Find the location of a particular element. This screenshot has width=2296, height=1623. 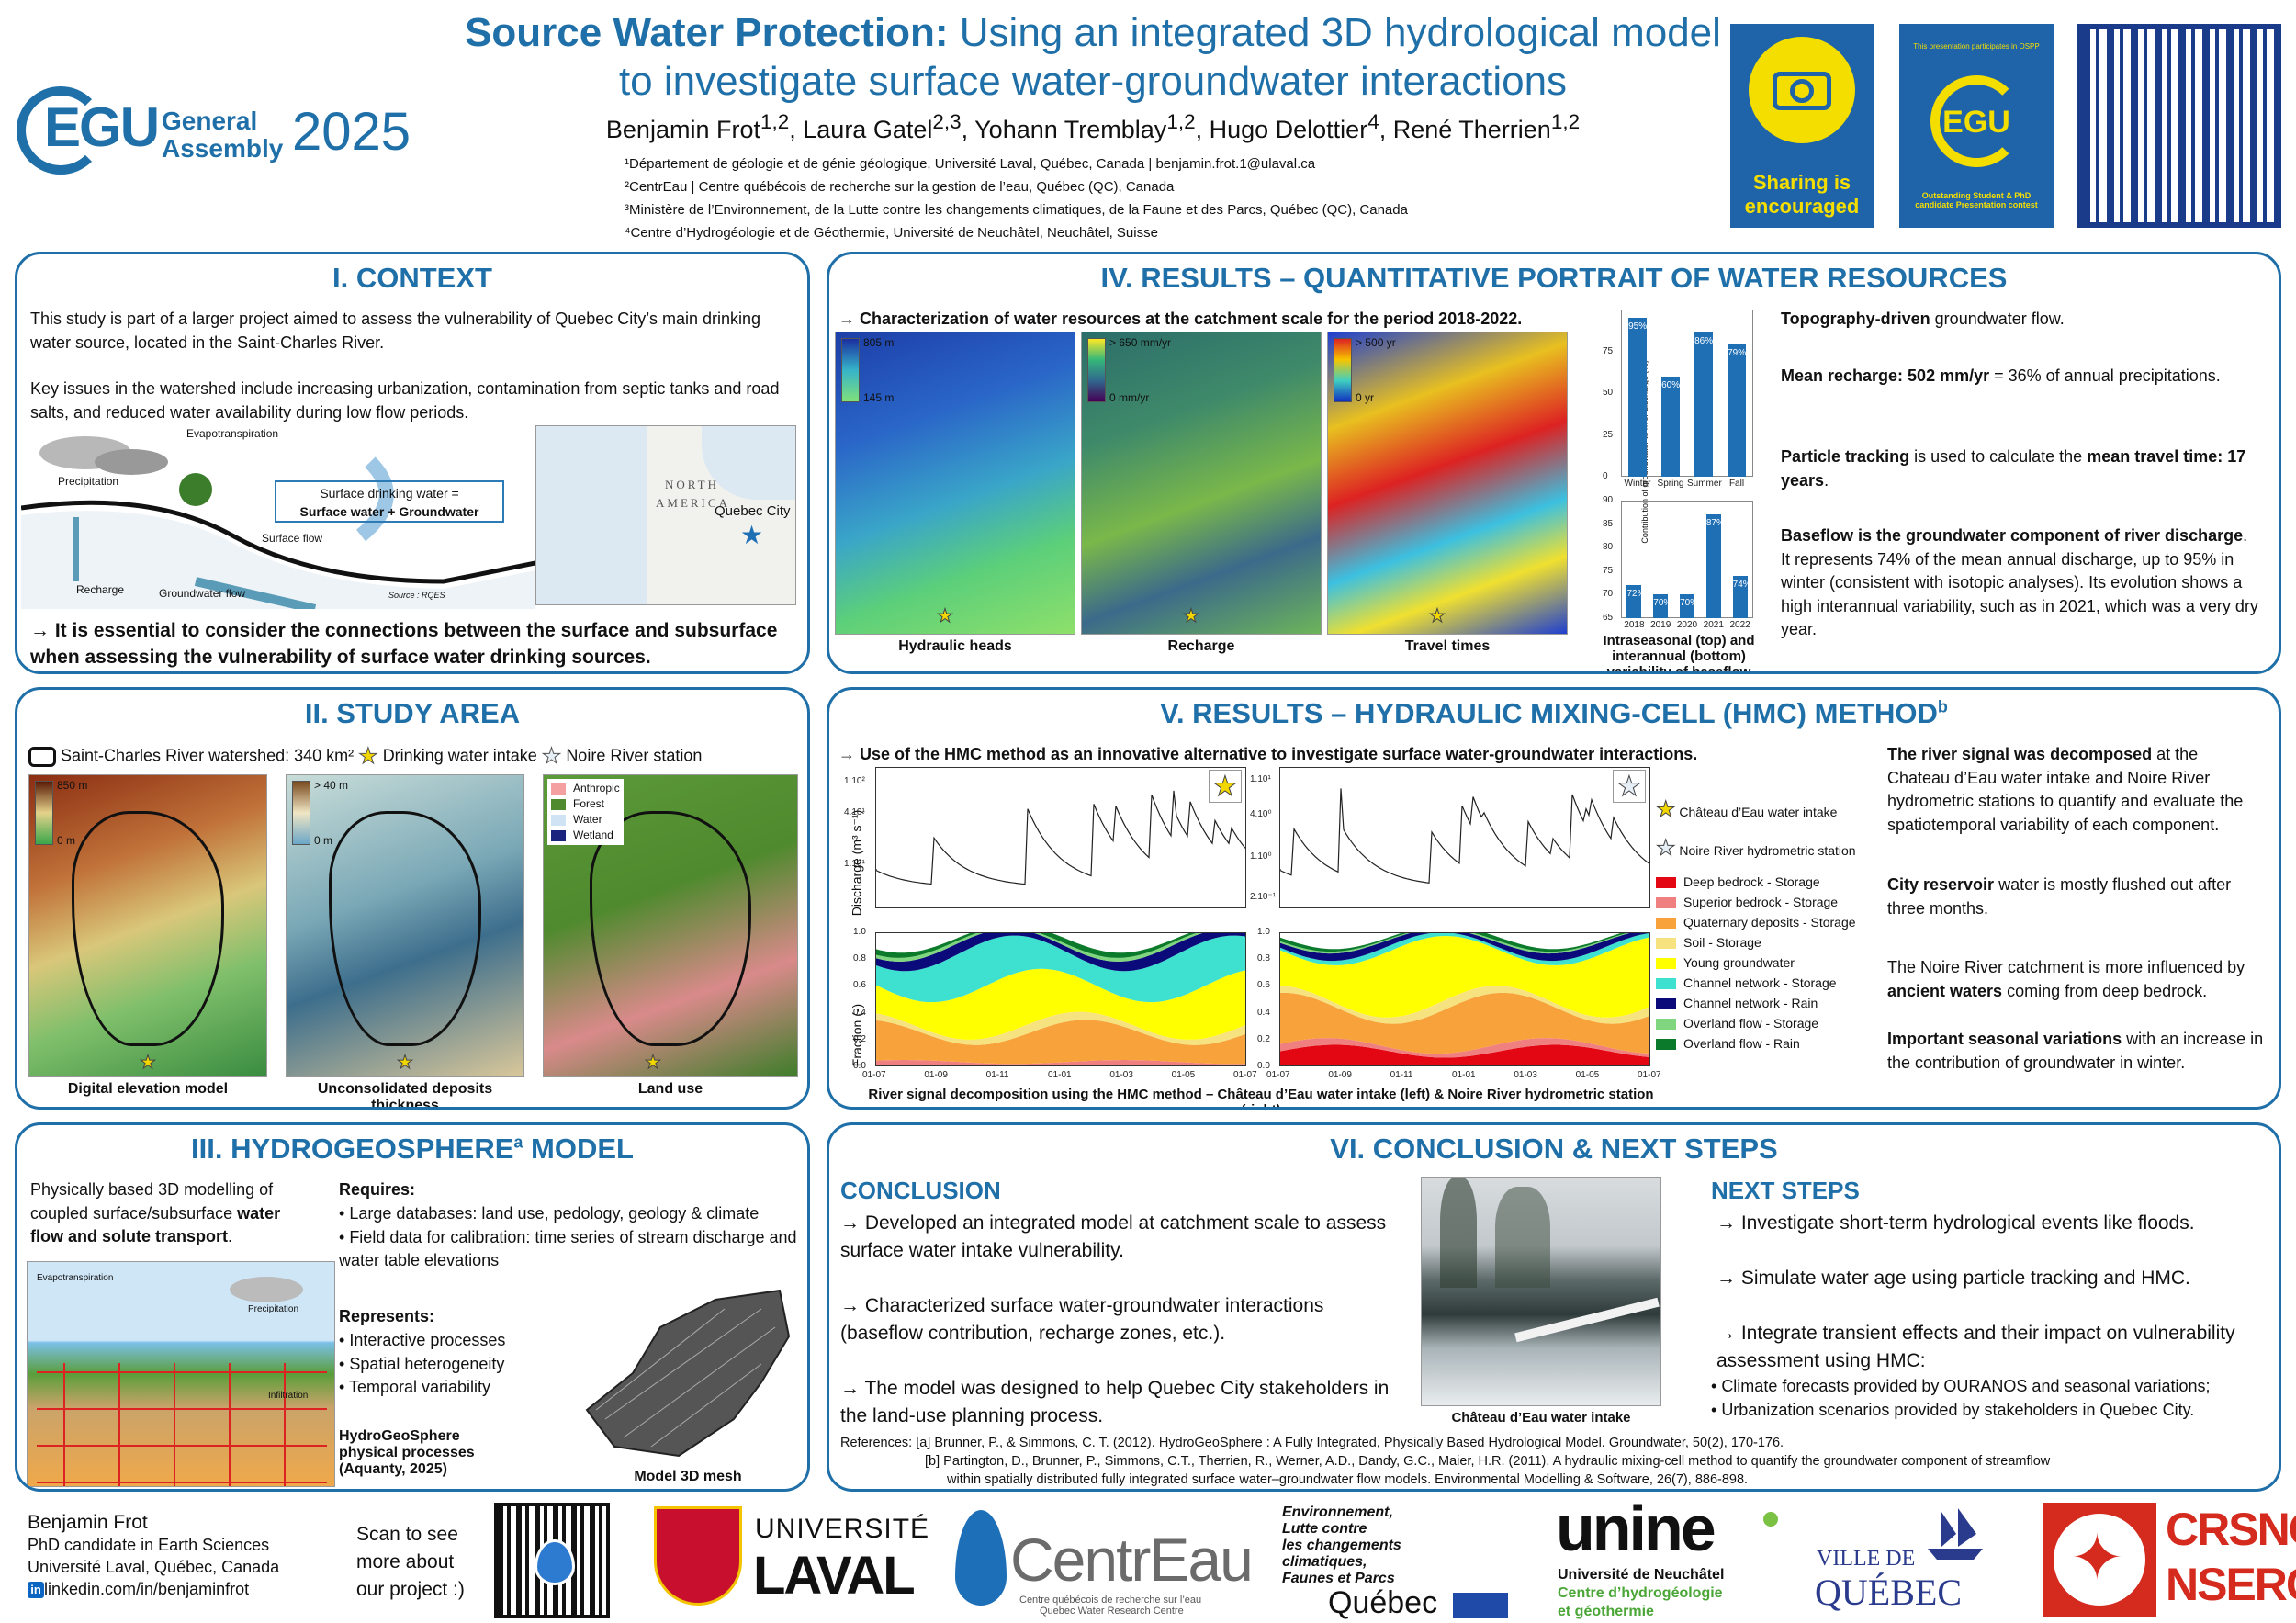

y-tick-label: 65 is located at coordinates (1608, 618).